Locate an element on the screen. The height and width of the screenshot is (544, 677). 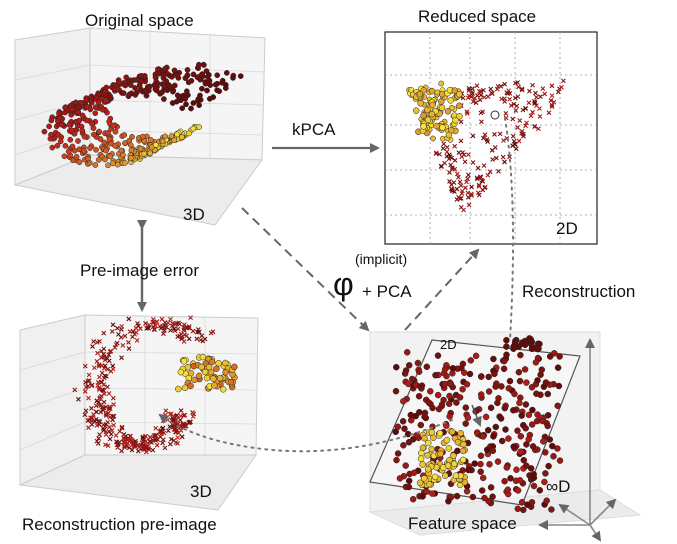
reduced-space-points is located at coordinates (486, 145).